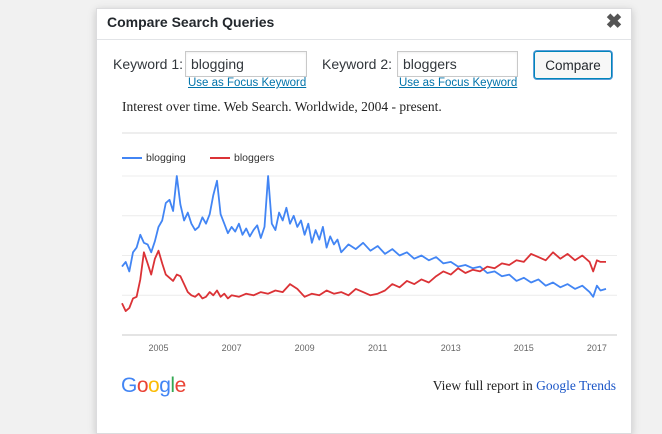 The width and height of the screenshot is (662, 434). Describe the element at coordinates (451, 348) in the screenshot. I see `x-tick-label: 2013` at that location.